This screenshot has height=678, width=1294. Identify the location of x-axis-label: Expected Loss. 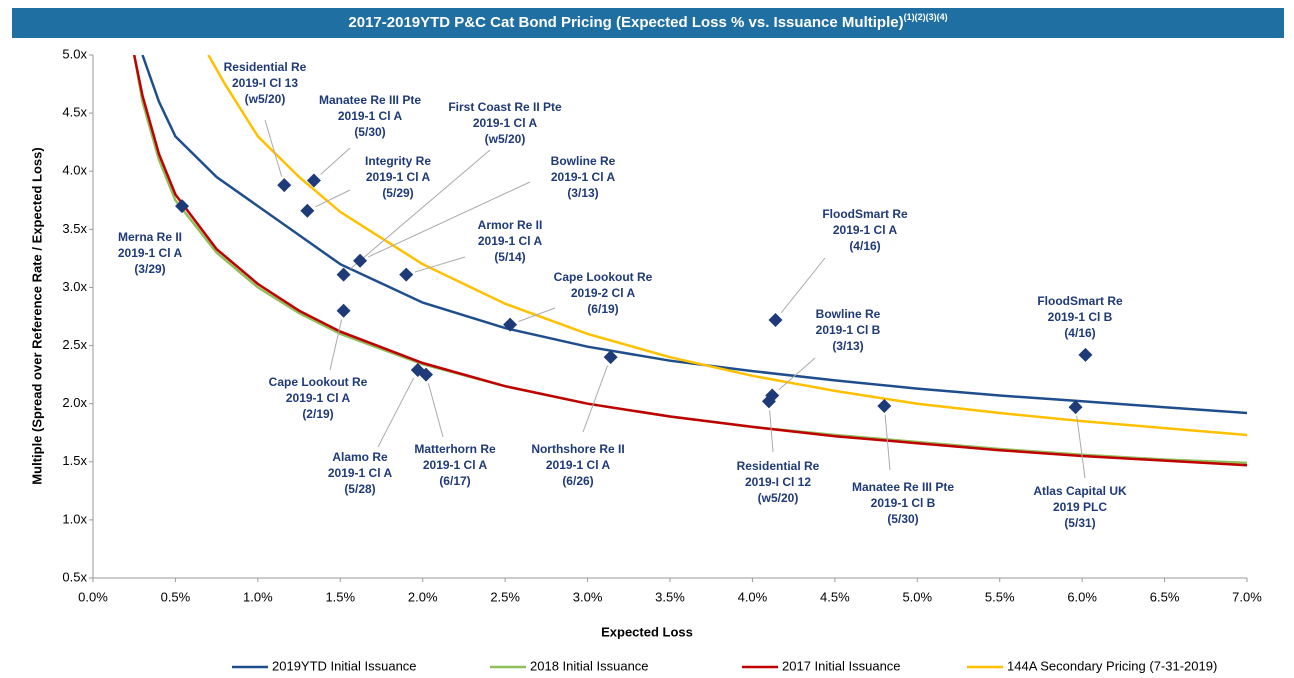
(647, 631).